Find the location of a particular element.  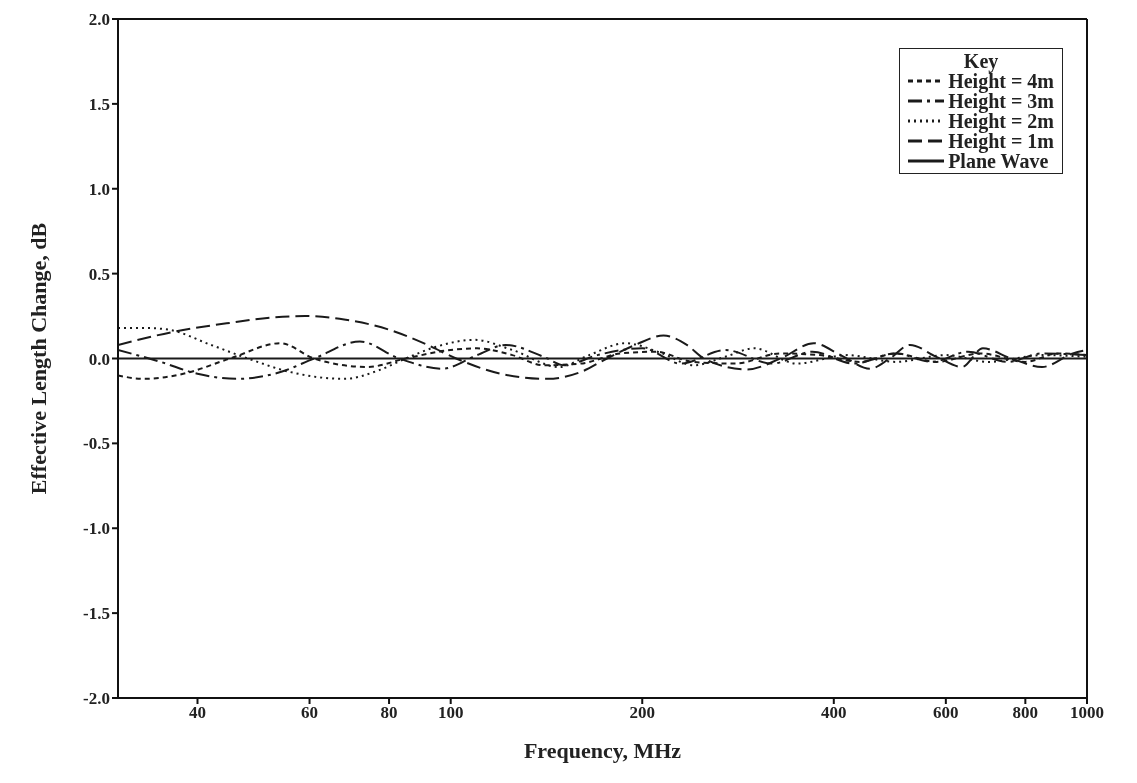

y-tick-label: 1.0 is located at coordinates (99, 189).